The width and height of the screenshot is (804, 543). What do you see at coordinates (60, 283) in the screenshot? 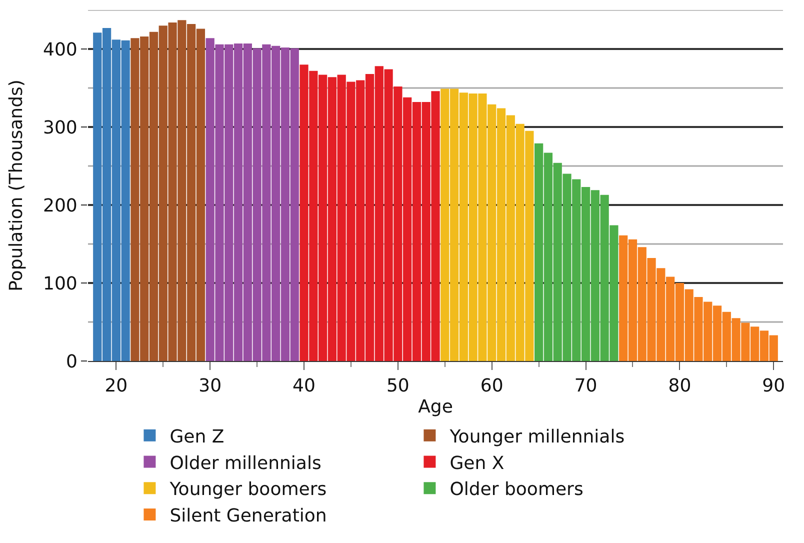
I see `y-tick-label: 100` at bounding box center [60, 283].